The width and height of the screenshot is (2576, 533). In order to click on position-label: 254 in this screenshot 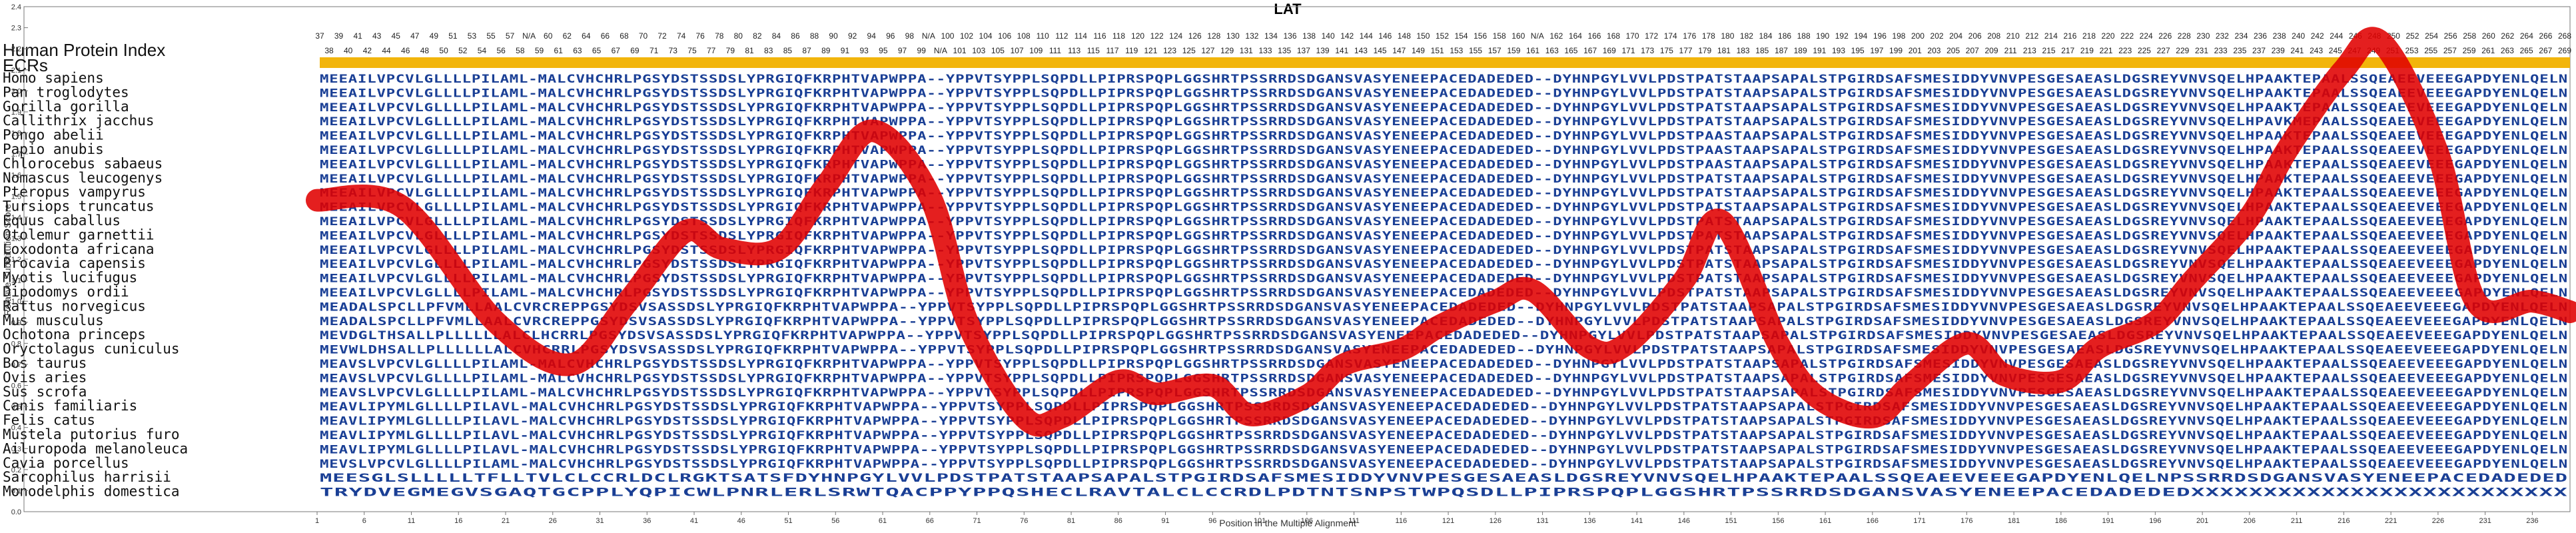, I will do `click(2431, 36)`.